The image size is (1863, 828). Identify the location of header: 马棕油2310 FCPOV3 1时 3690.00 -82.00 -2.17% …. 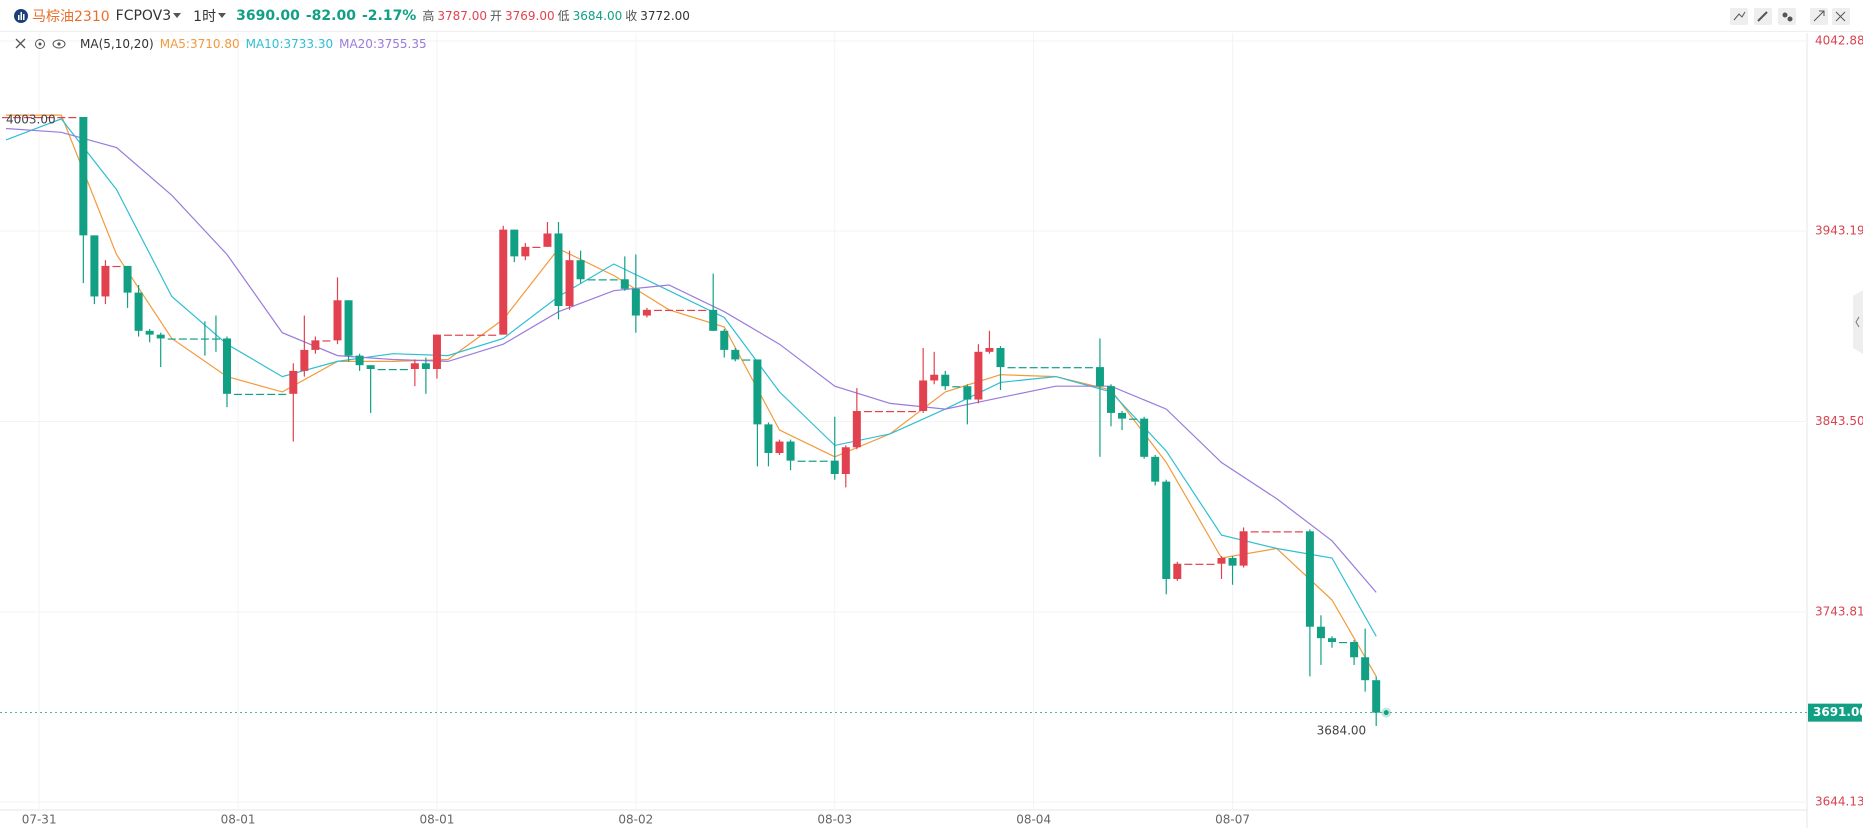
(931, 16).